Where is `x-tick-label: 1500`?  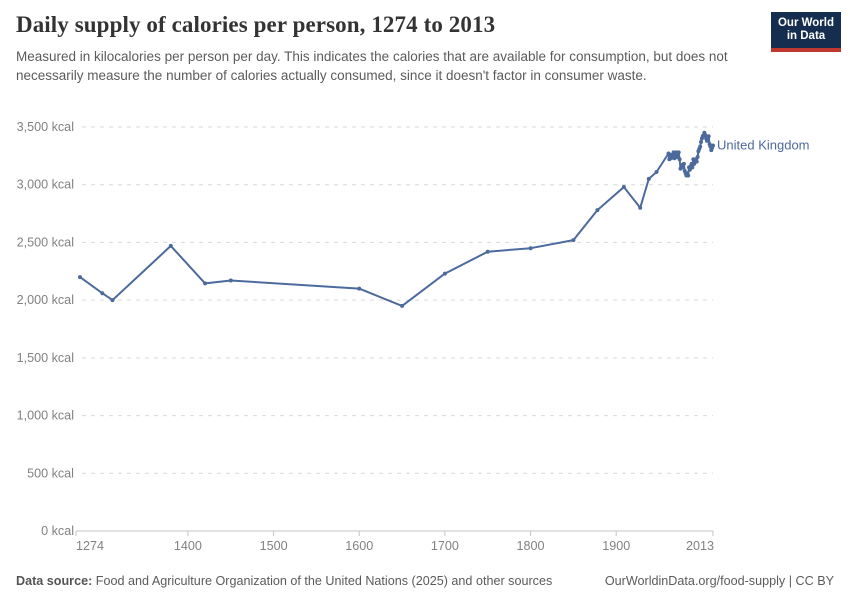
x-tick-label: 1500 is located at coordinates (274, 546).